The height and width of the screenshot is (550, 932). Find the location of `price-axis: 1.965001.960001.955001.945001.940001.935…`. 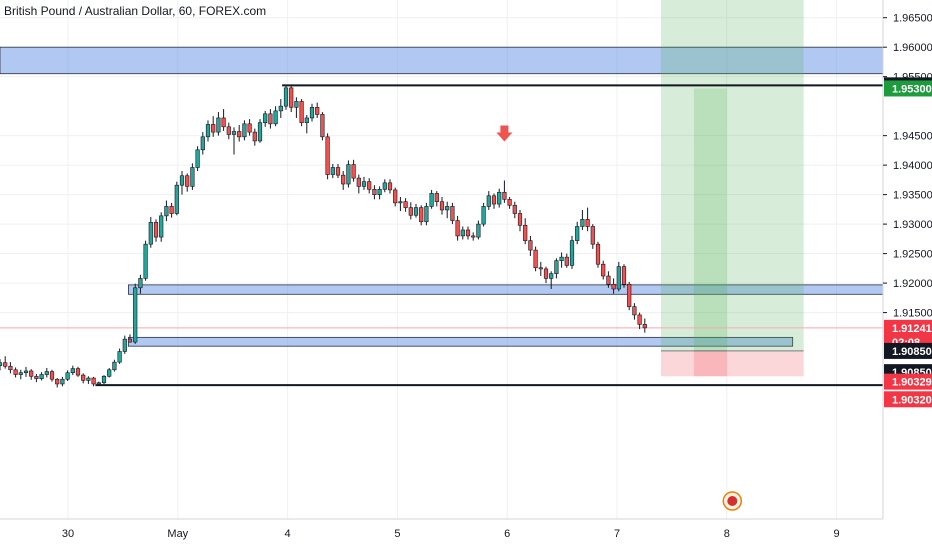

price-axis: 1.965001.960001.955001.945001.940001.935… is located at coordinates (907, 275).